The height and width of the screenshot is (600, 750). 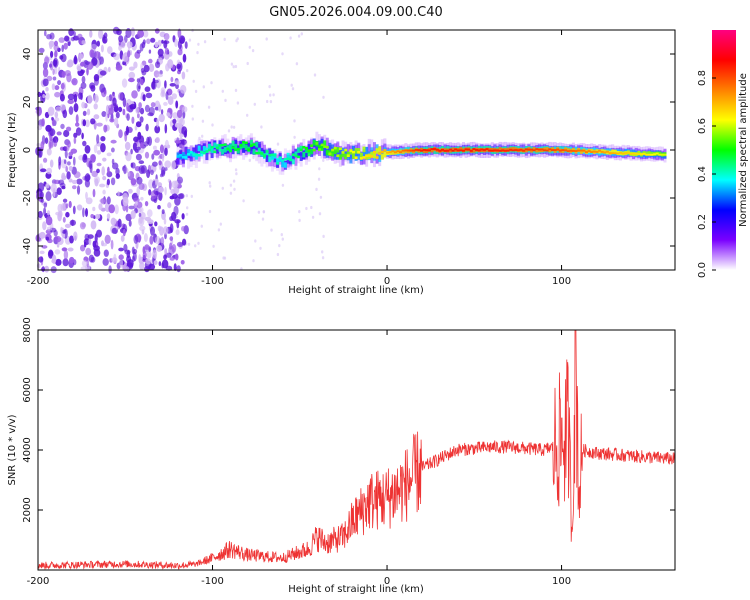 I want to click on colorbar-tick-label: 0.2, so click(x=702, y=222).